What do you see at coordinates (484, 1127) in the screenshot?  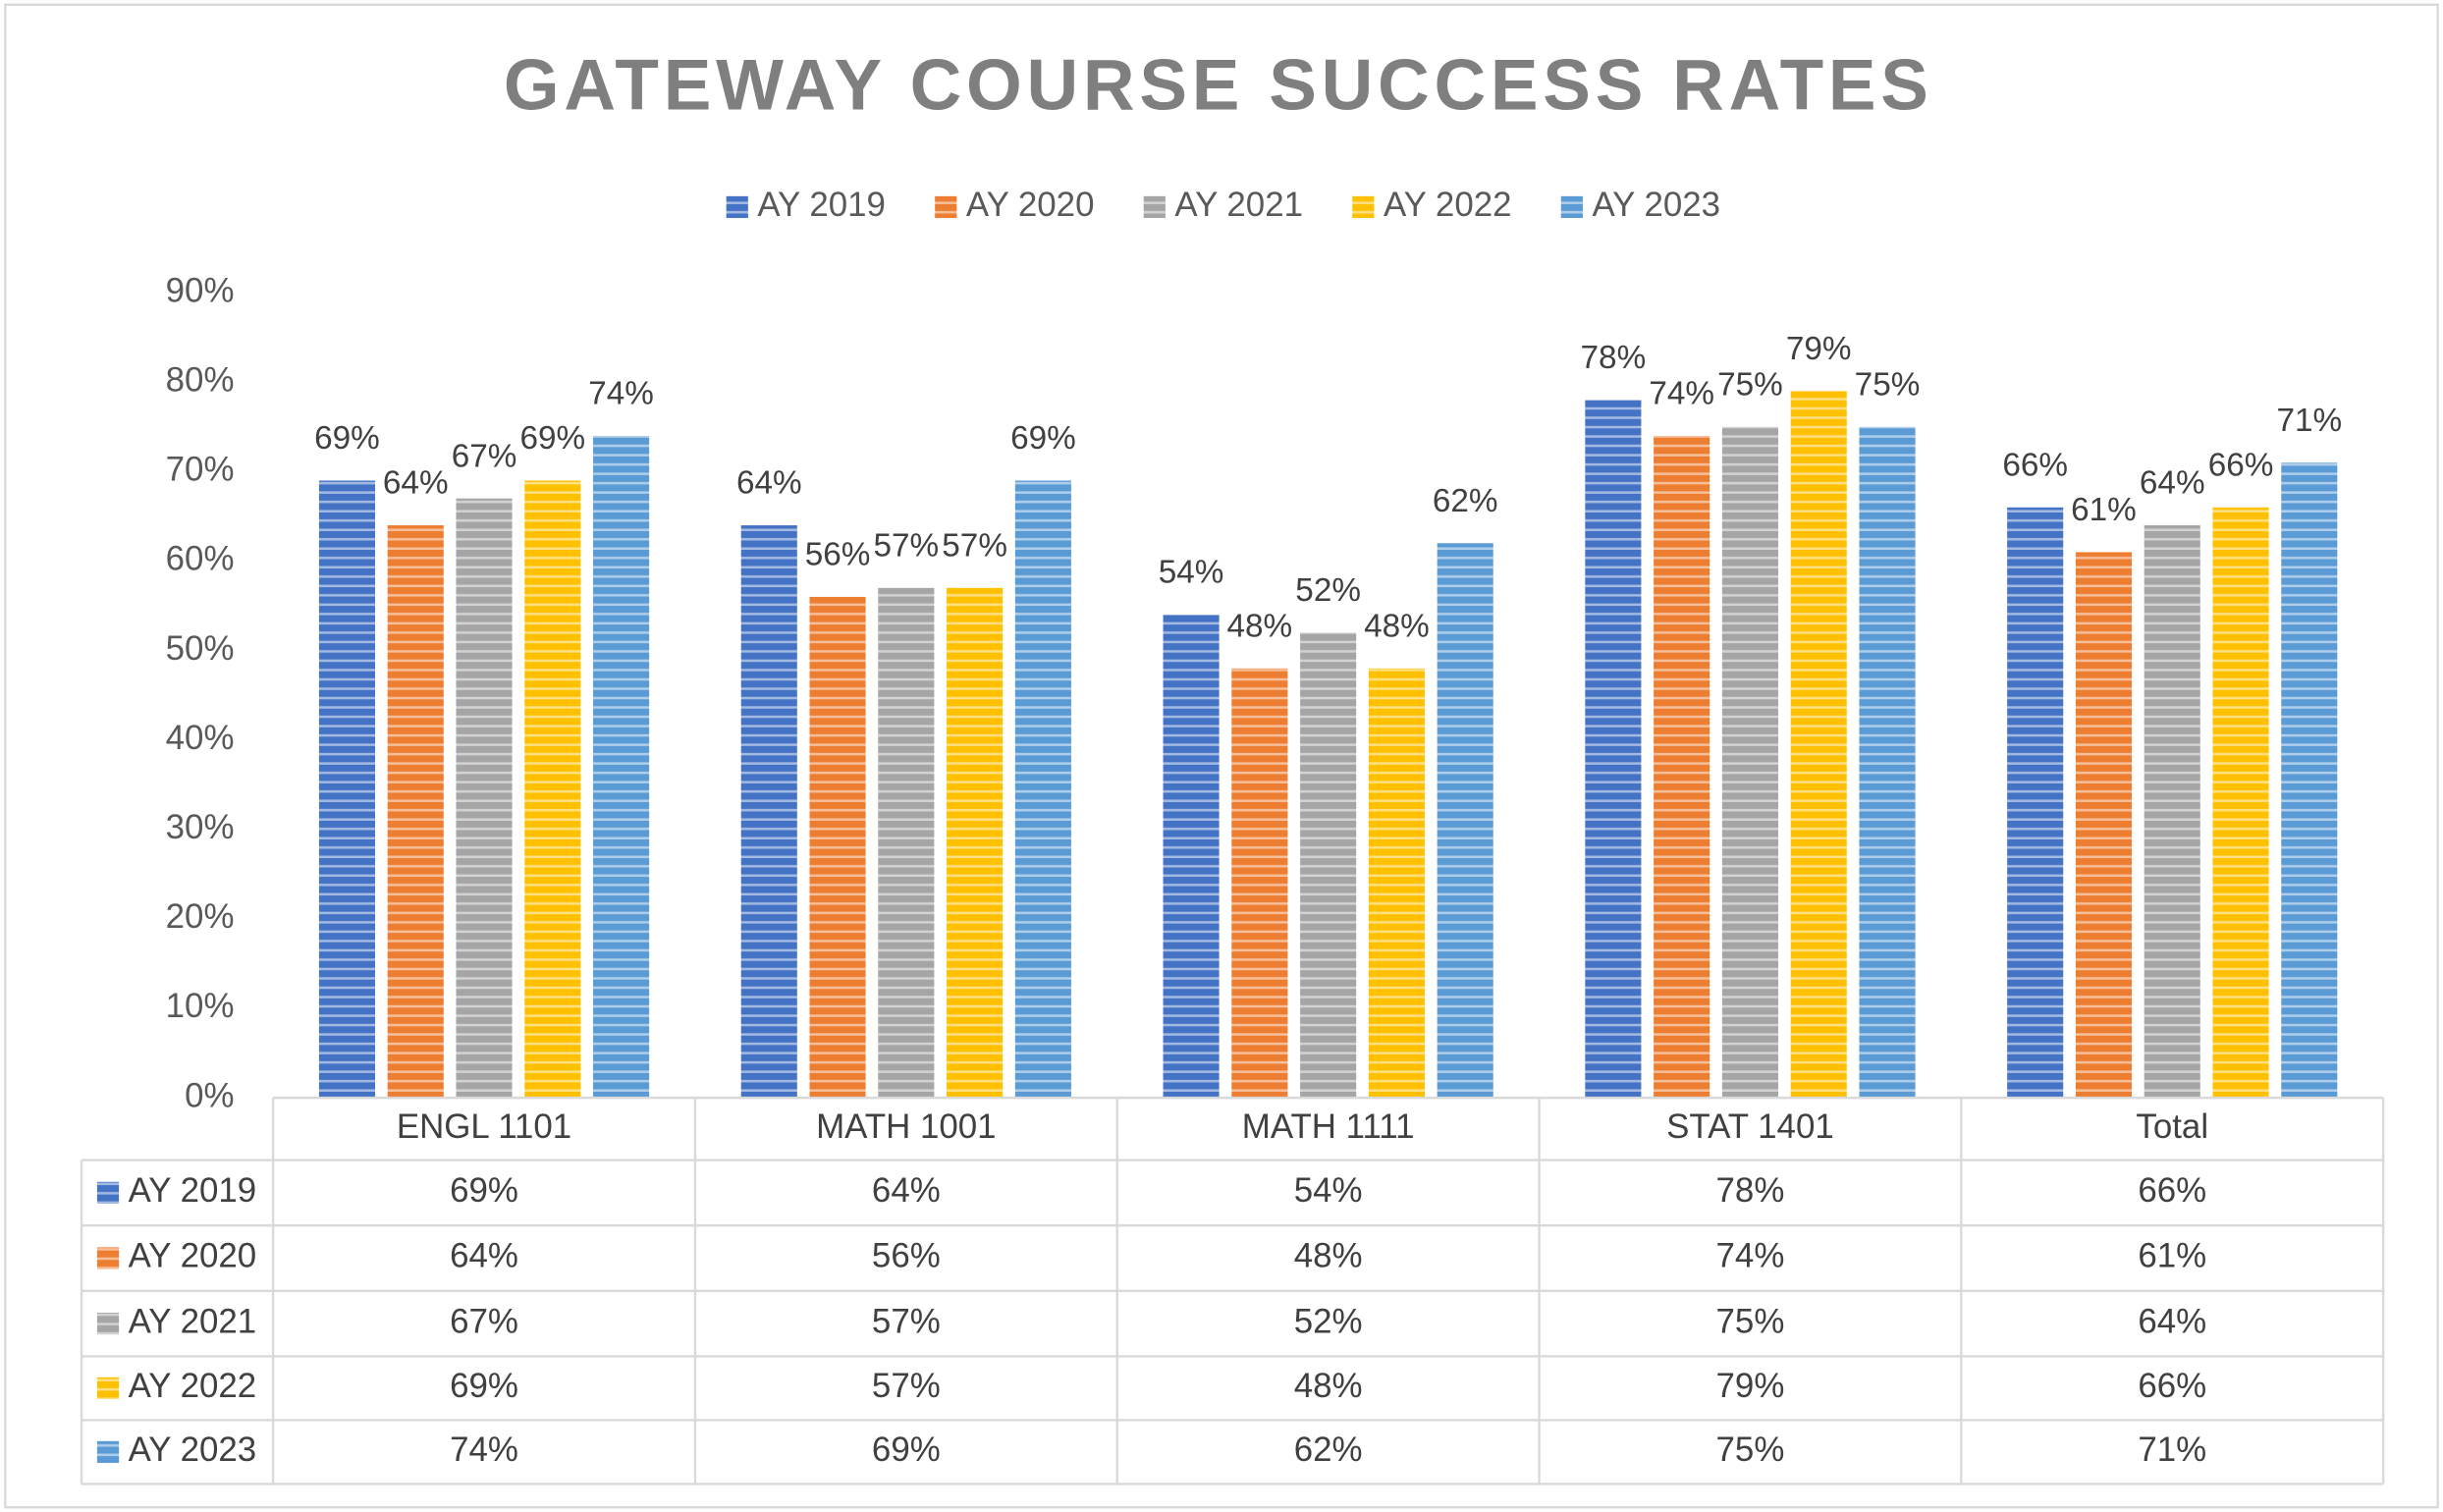 I see `x-tick-label: ENGL 1101` at bounding box center [484, 1127].